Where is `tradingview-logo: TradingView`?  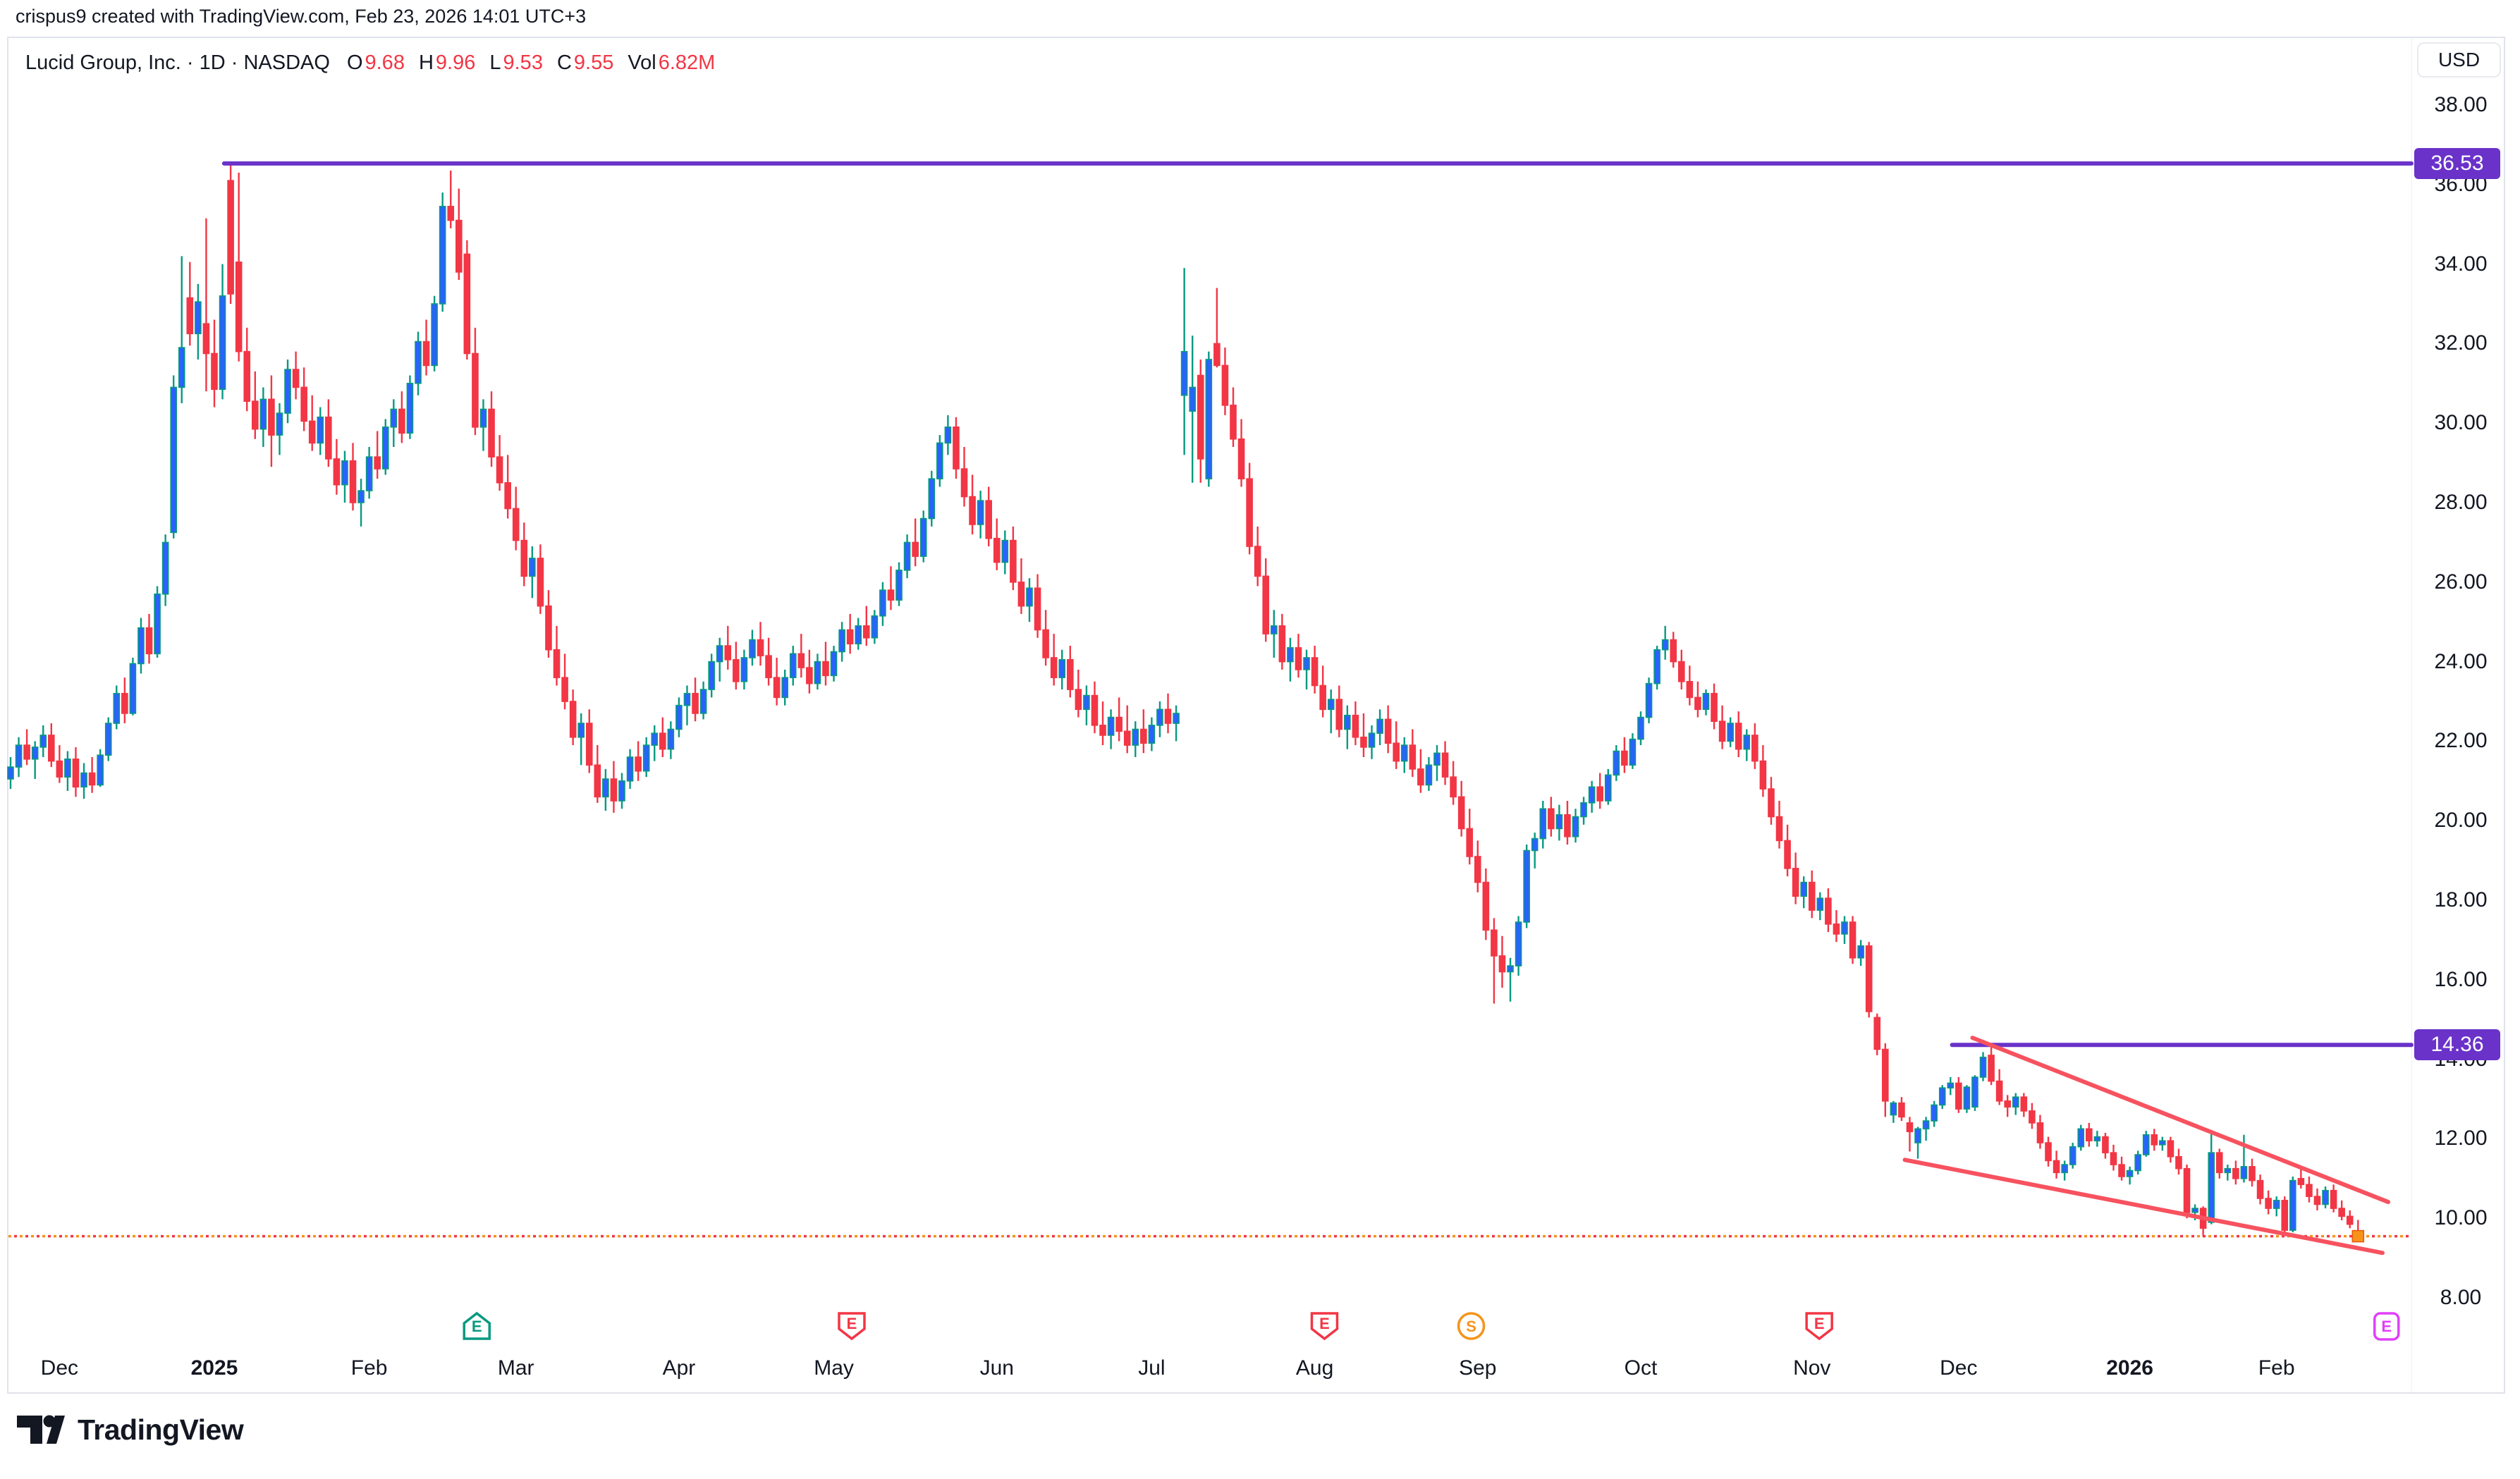
tradingview-logo: TradingView is located at coordinates (130, 1429).